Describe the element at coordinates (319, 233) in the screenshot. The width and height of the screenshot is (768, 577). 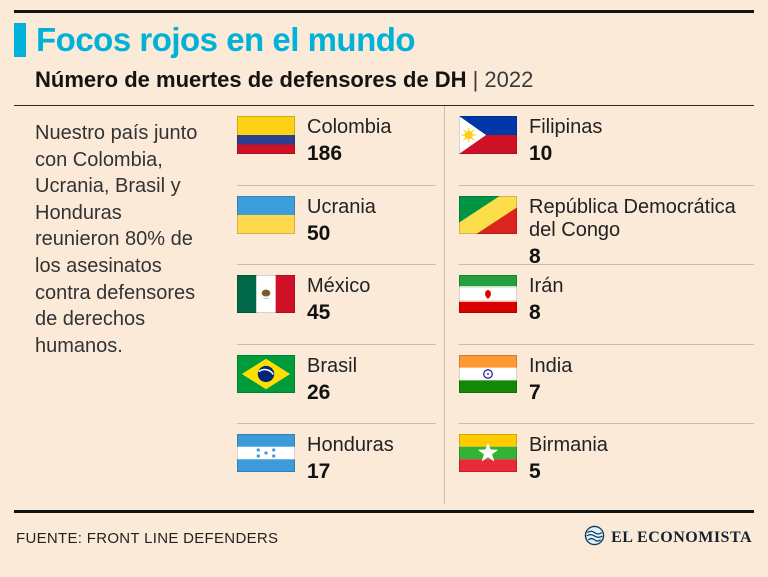
I see `deaths-value: 50` at that location.